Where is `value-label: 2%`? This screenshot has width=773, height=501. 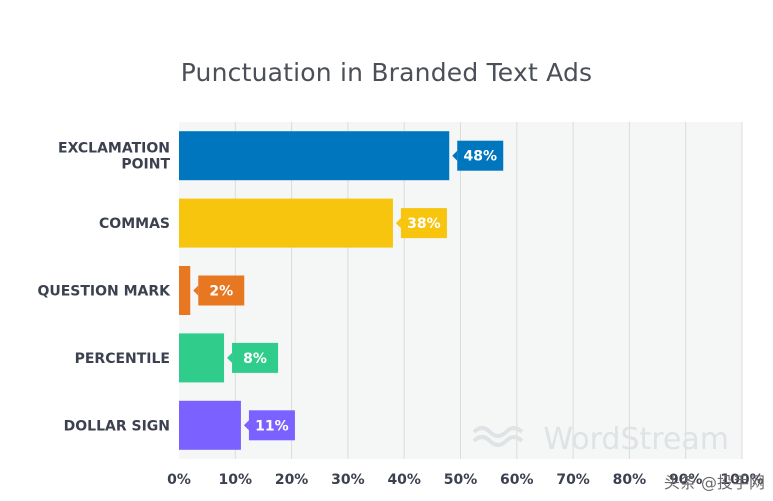
value-label: 2% is located at coordinates (221, 292).